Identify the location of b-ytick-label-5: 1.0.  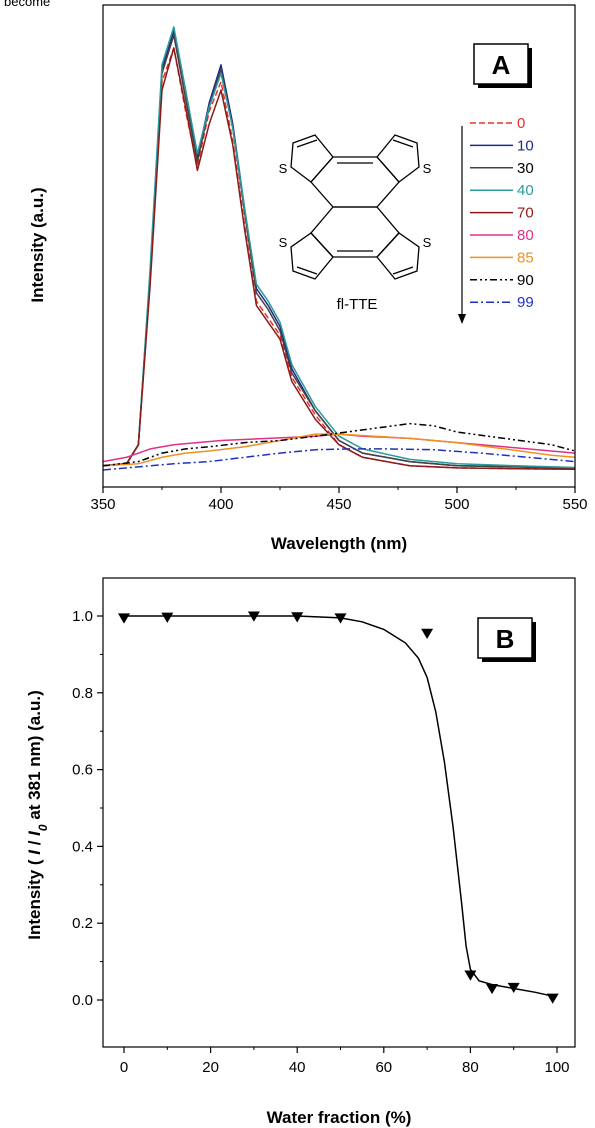
(82, 616).